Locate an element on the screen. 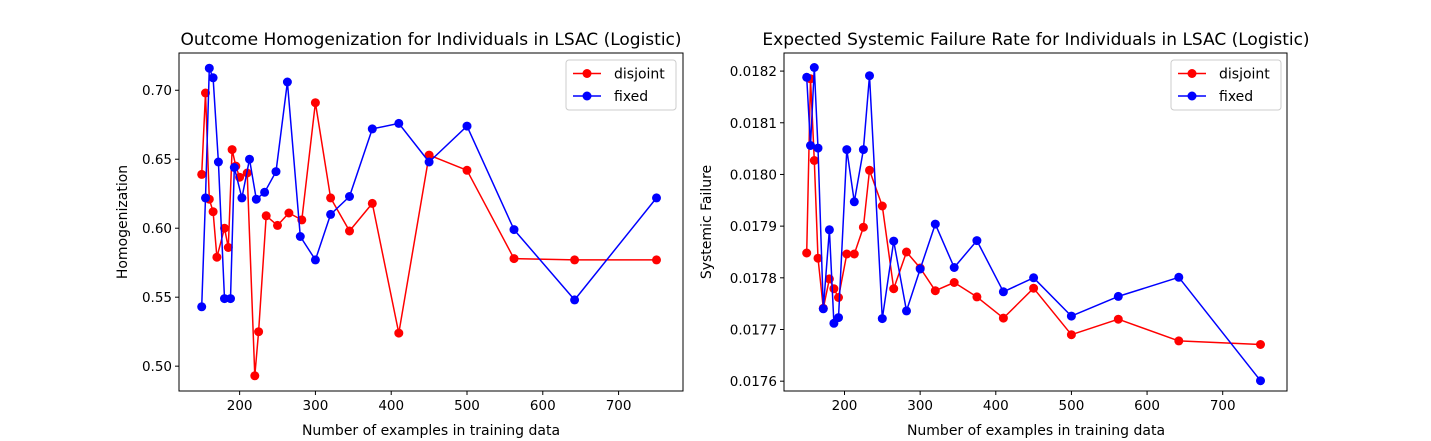 This screenshot has width=1431, height=441. x-tick-label: 600 is located at coordinates (1147, 406).